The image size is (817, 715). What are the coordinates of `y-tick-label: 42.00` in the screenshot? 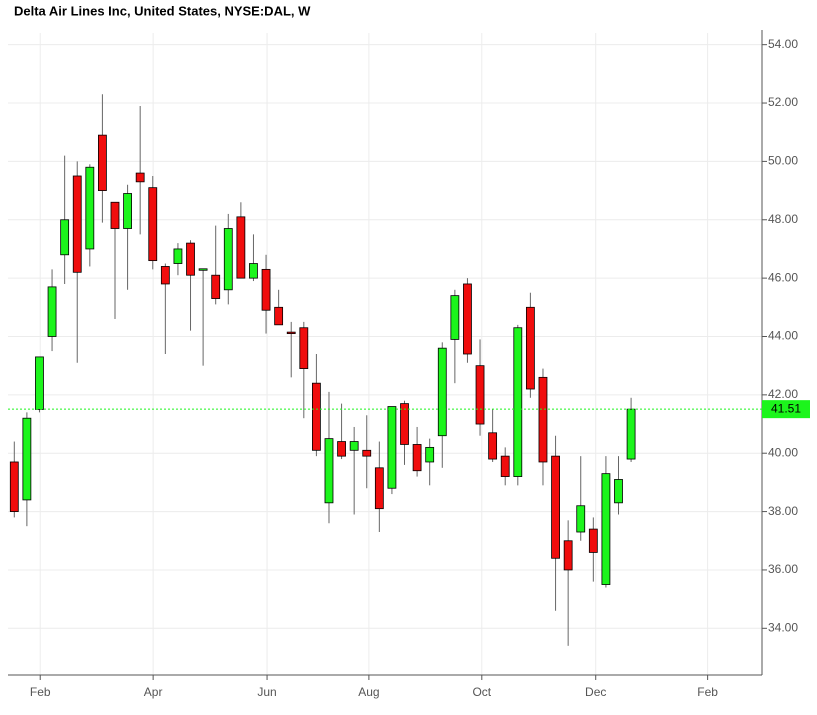 It's located at (783, 394).